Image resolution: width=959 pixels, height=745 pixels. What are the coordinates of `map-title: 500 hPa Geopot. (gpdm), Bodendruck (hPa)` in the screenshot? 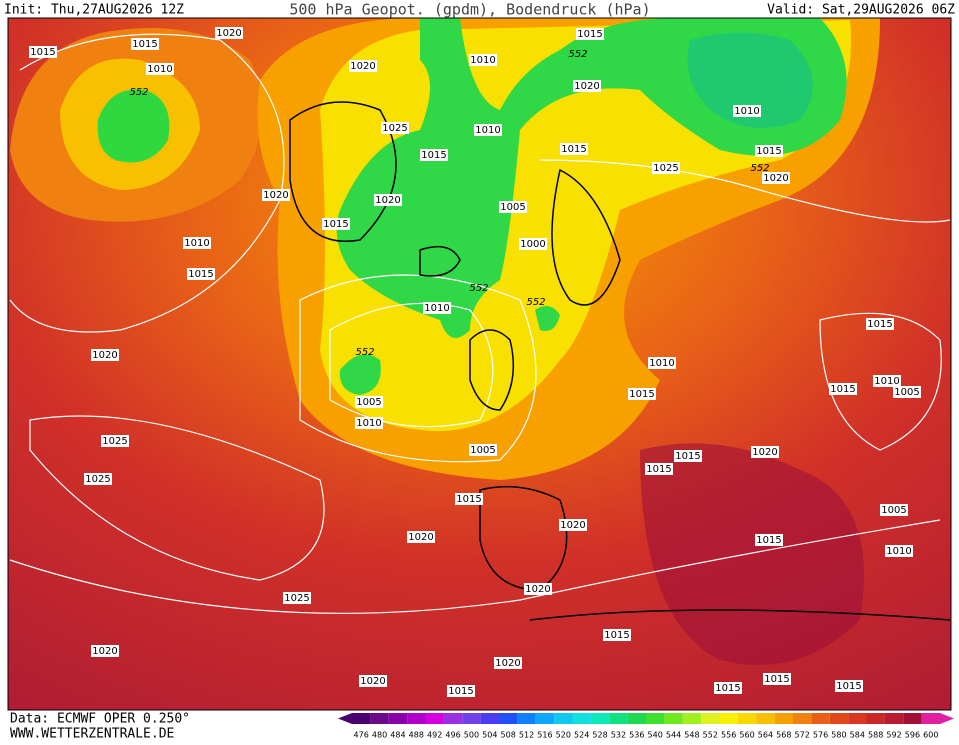 It's located at (469, 10).